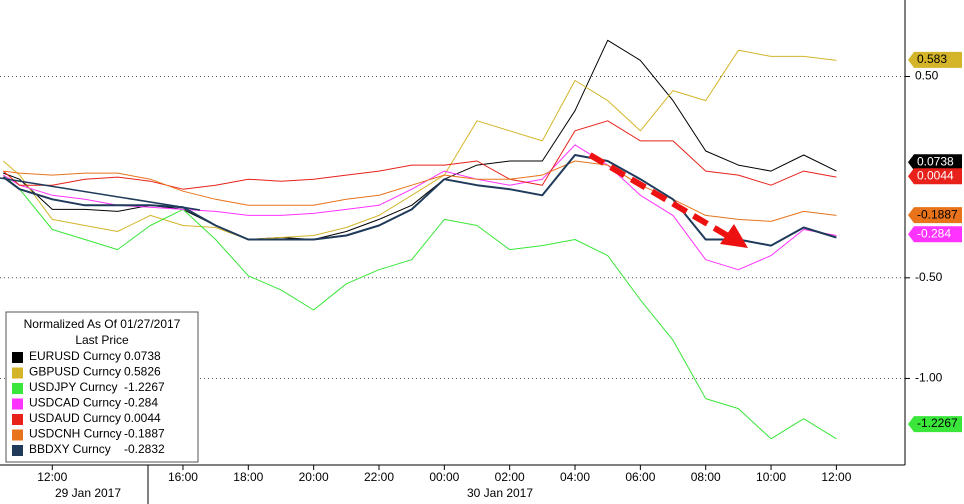  I want to click on legend-value: -0.2832, so click(144, 449).